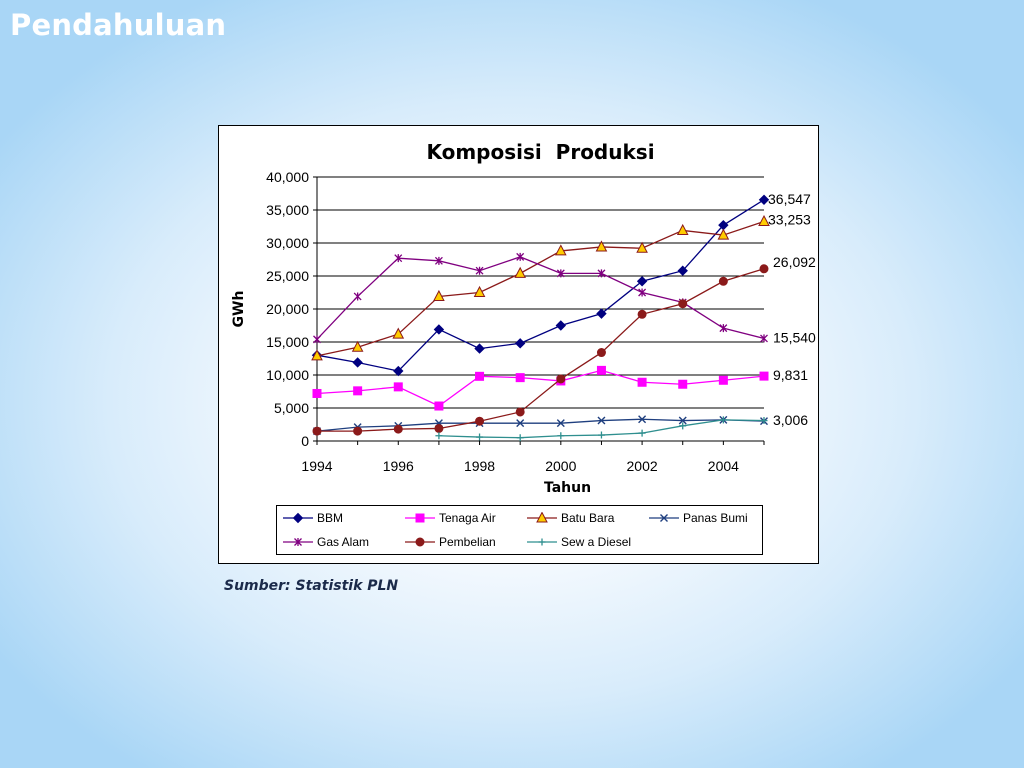  I want to click on y-tick-label: 0, so click(305, 441).